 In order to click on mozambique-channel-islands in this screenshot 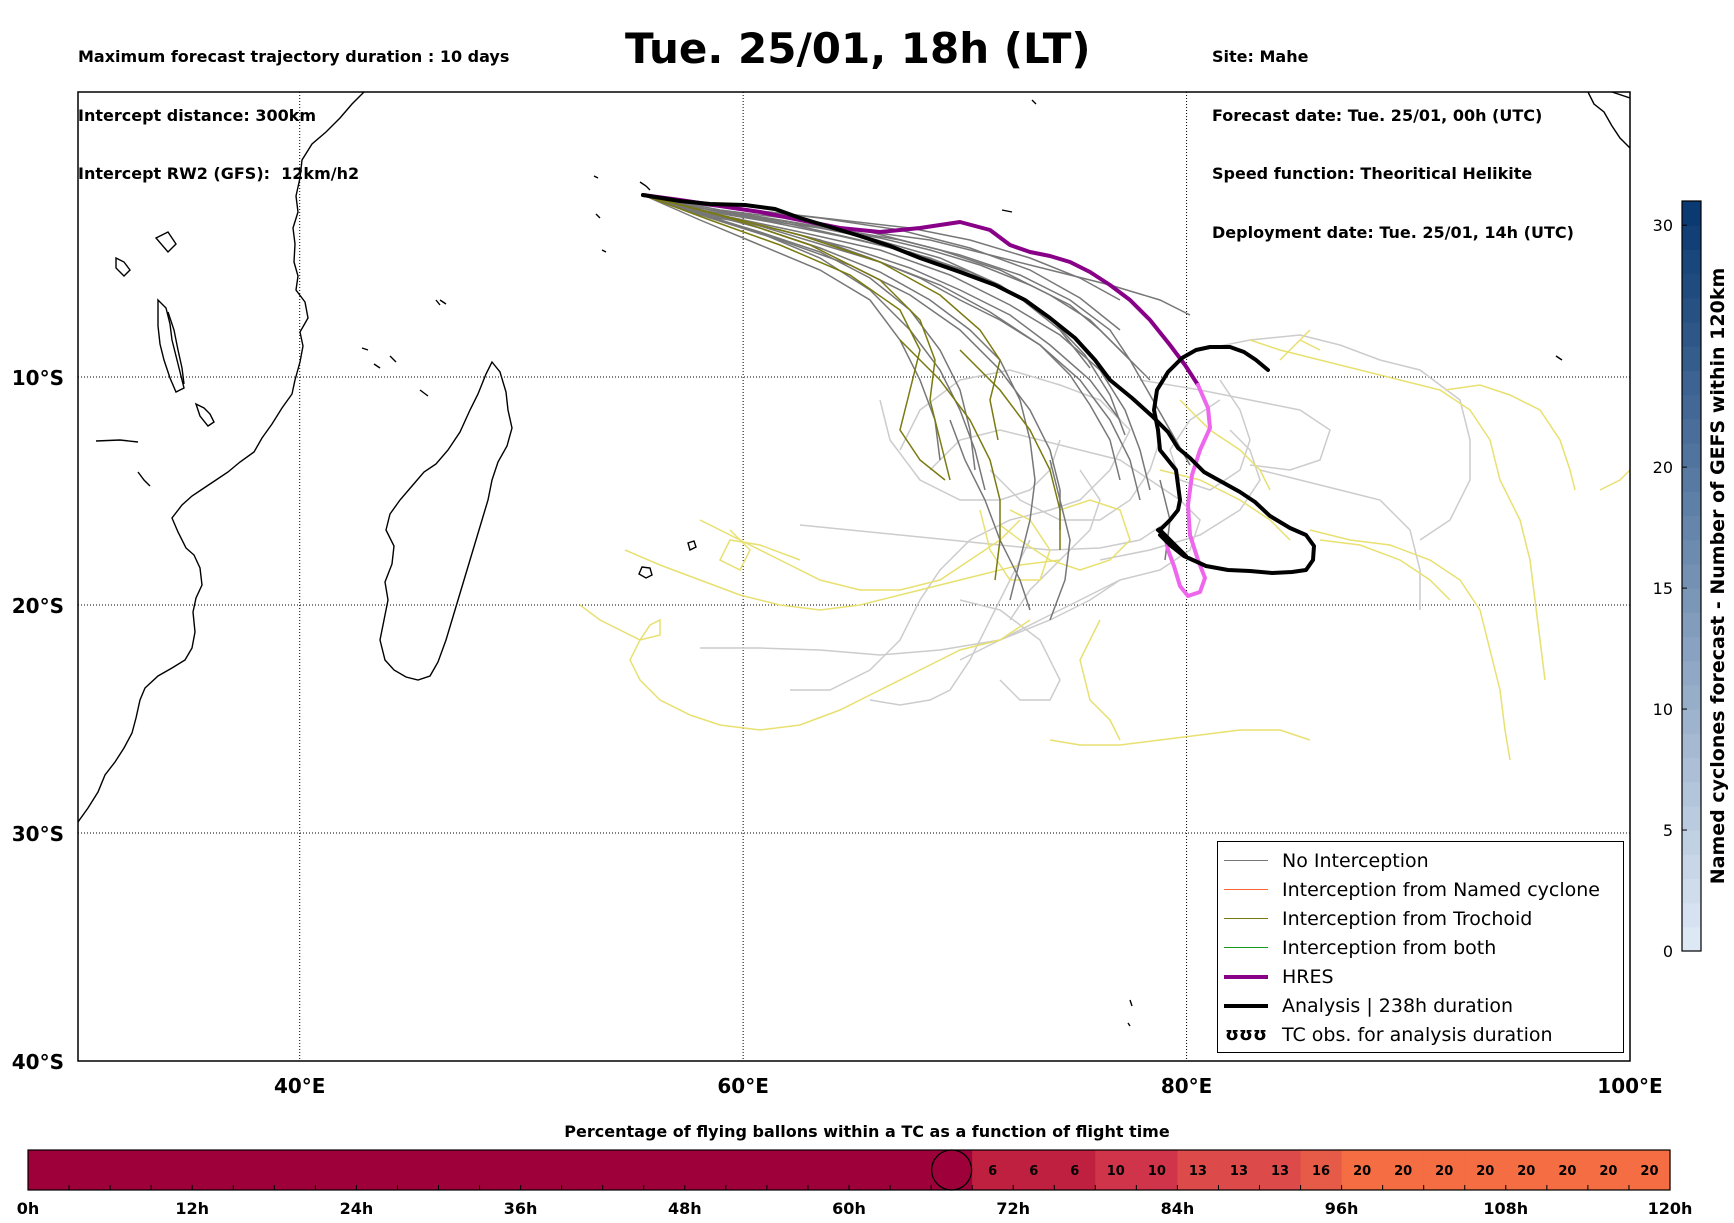, I will do `click(401, 348)`.